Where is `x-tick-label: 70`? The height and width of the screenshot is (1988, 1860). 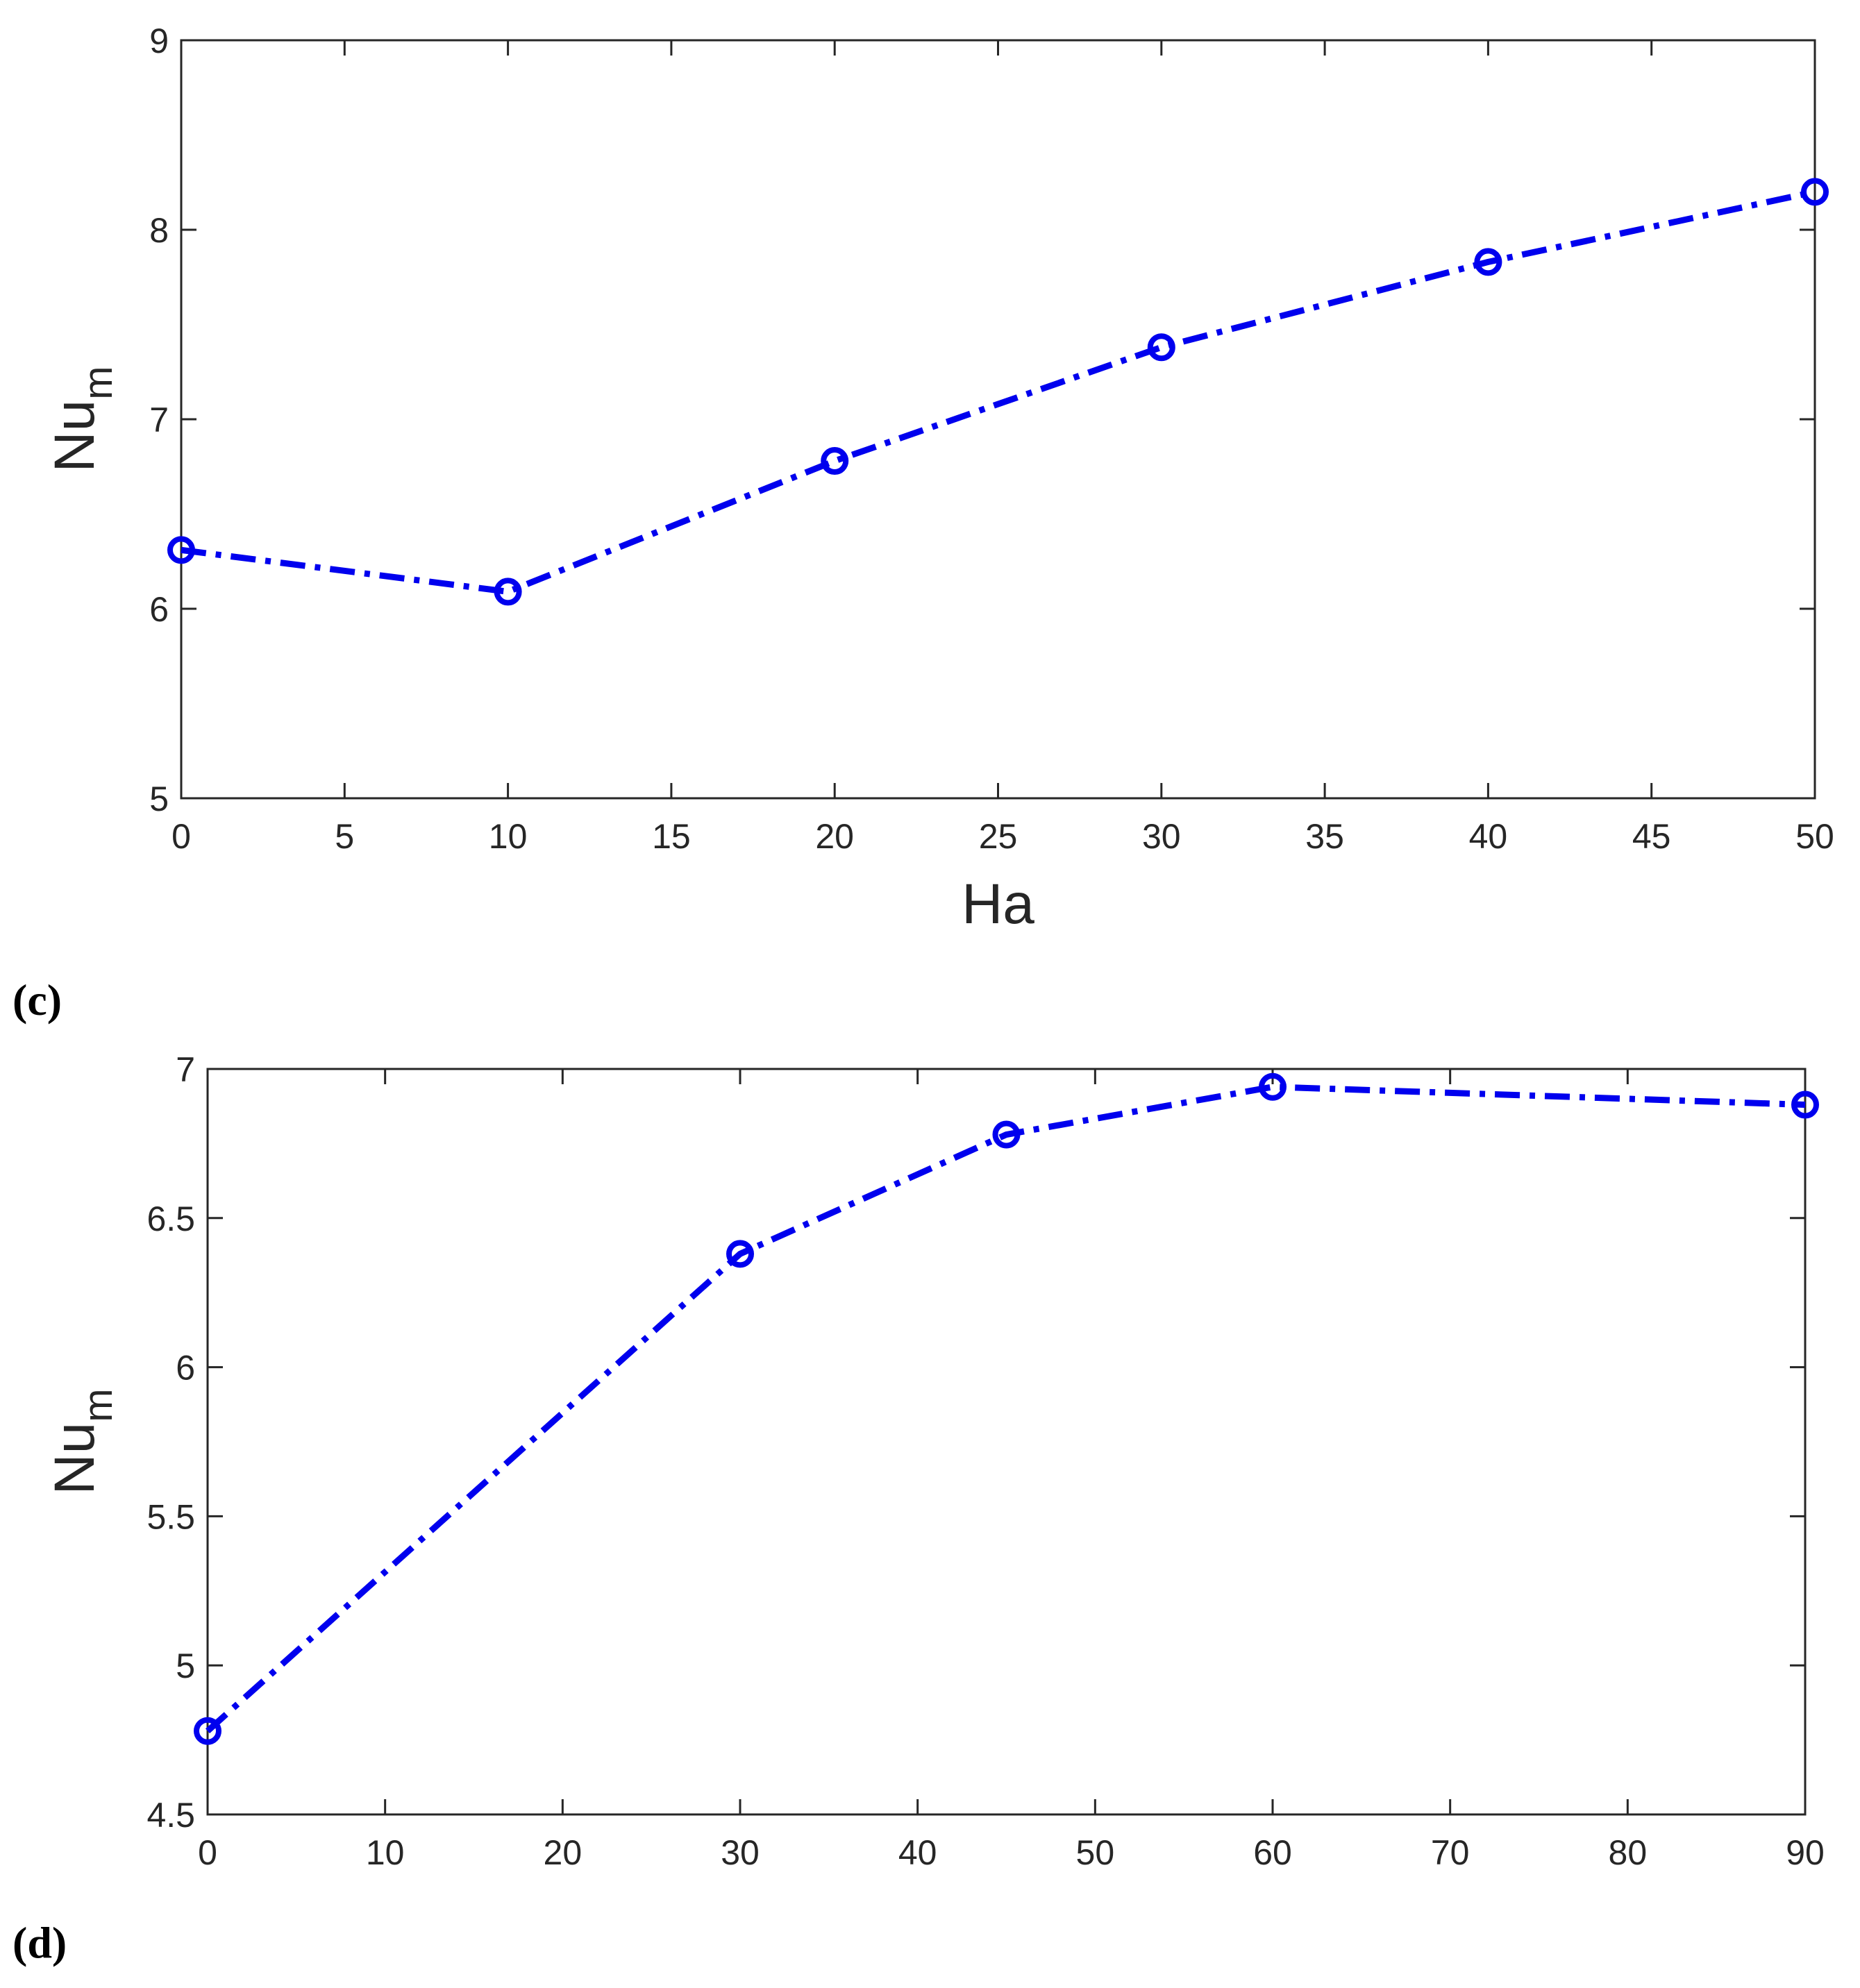 x-tick-label: 70 is located at coordinates (1451, 1852).